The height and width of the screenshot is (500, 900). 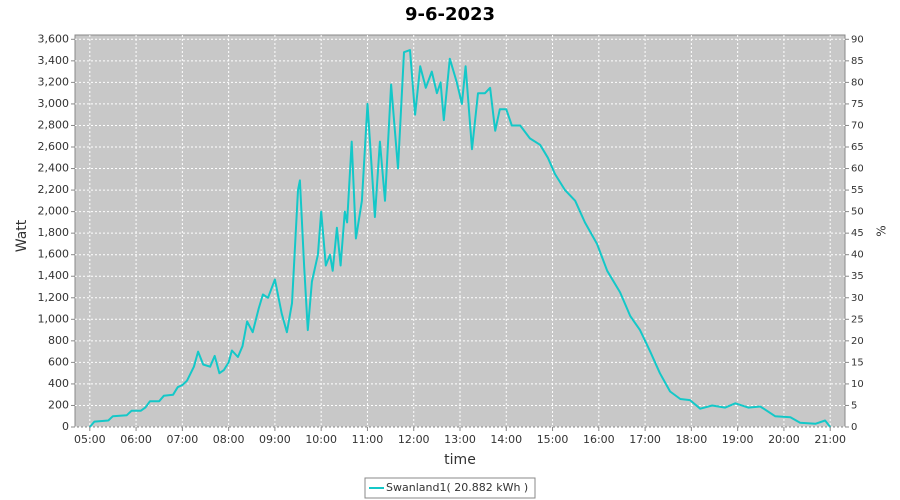 I want to click on y-tick-label: 3,200, so click(x=54, y=81).